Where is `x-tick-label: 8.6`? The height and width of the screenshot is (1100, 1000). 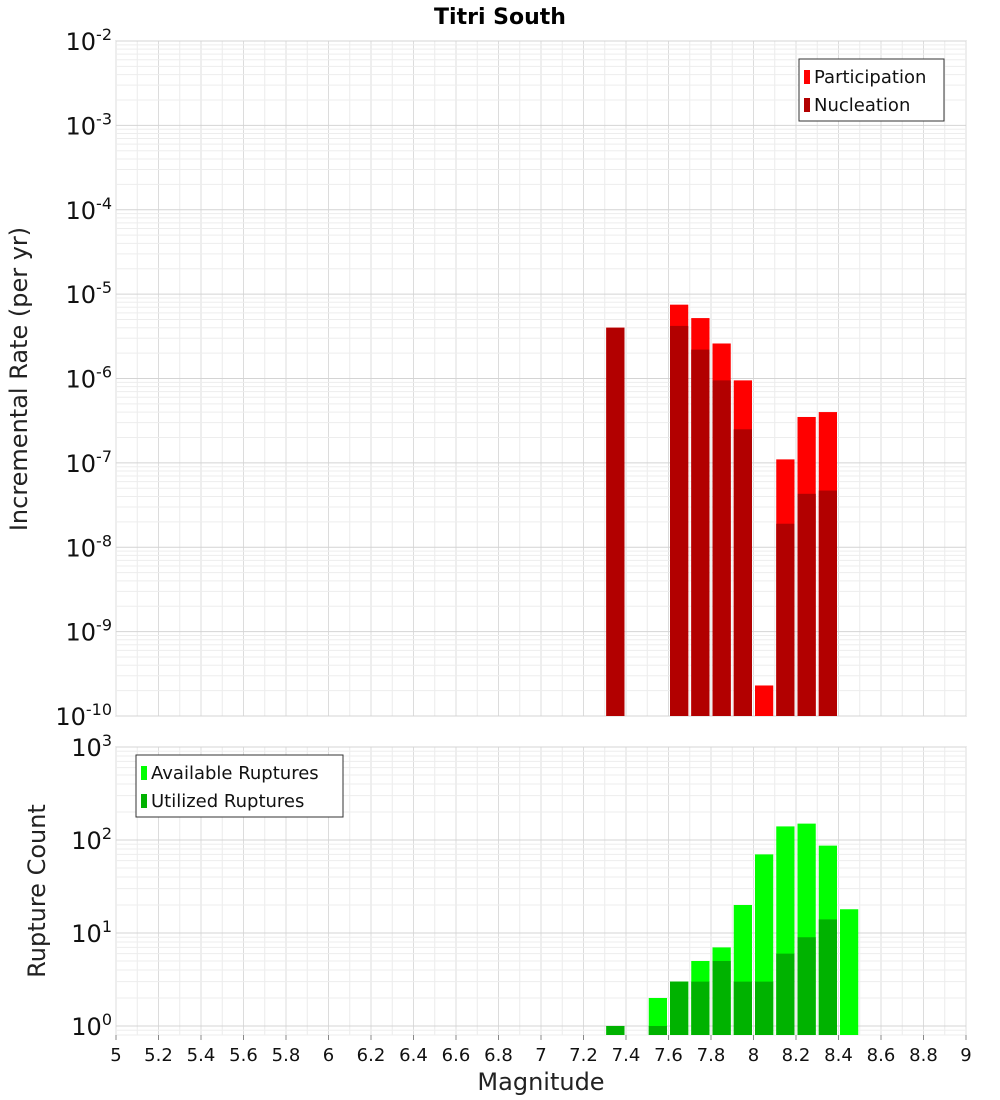
x-tick-label: 8.6 is located at coordinates (881, 1055).